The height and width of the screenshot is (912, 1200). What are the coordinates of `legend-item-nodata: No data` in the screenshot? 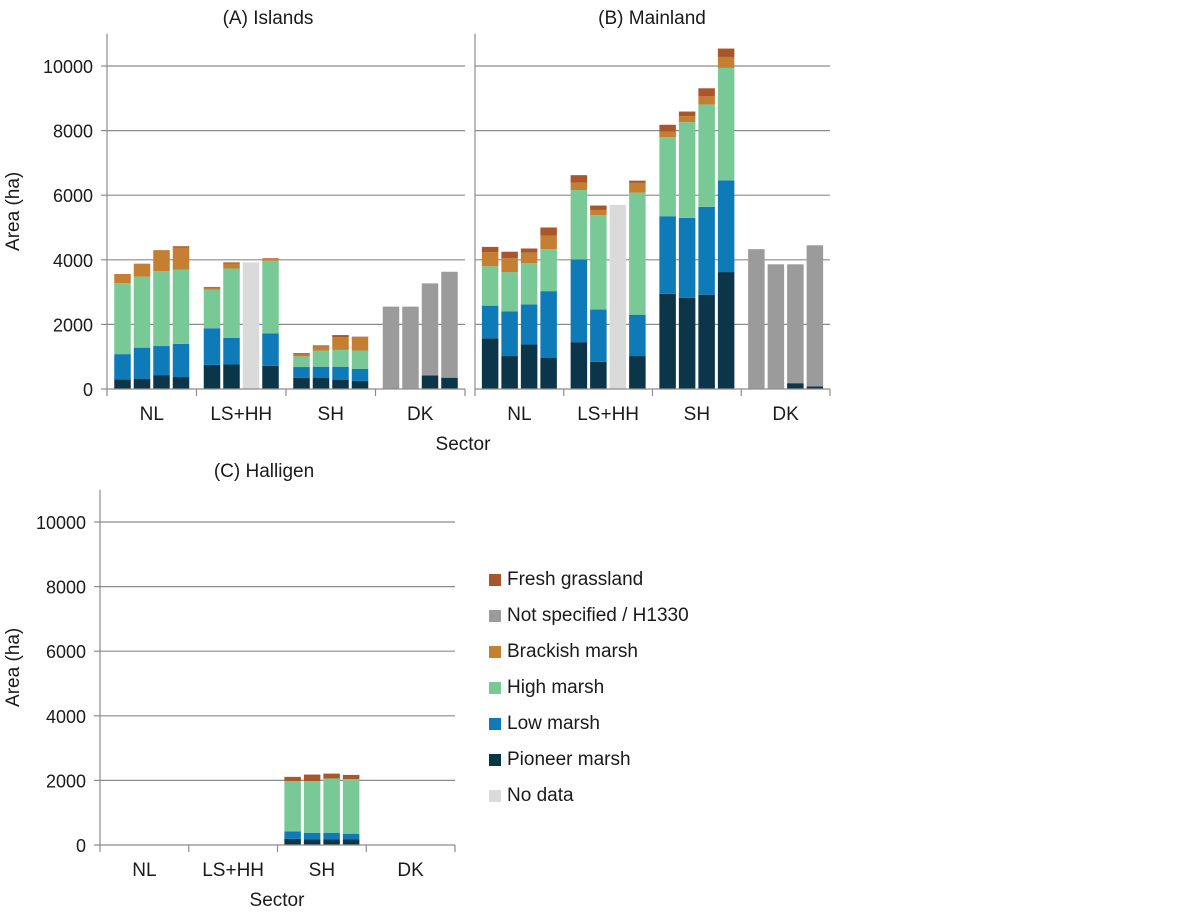 It's located at (589, 796).